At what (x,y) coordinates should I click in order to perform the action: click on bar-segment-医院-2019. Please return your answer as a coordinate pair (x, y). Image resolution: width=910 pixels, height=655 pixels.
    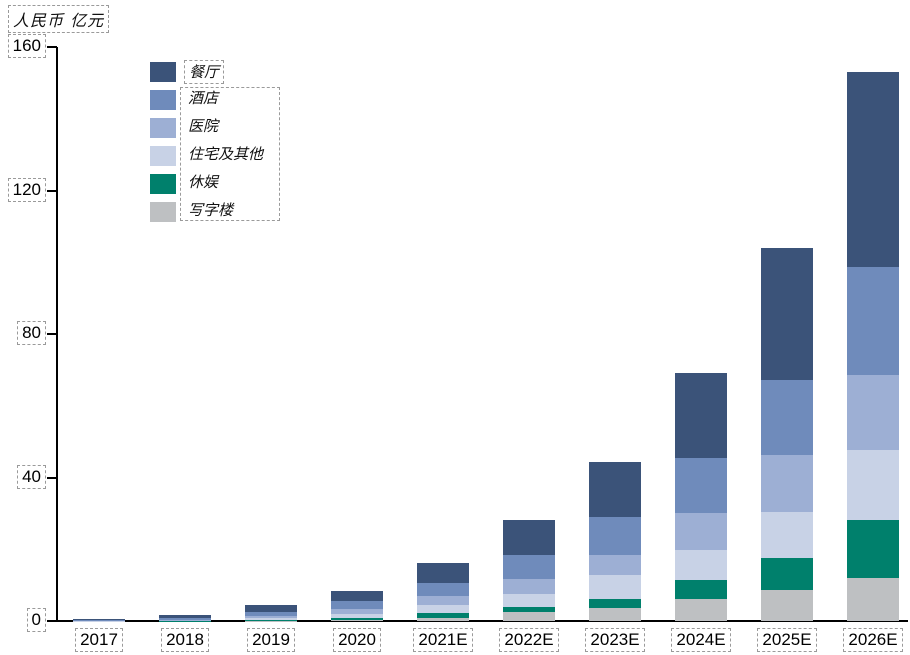
    Looking at the image, I should click on (271, 617).